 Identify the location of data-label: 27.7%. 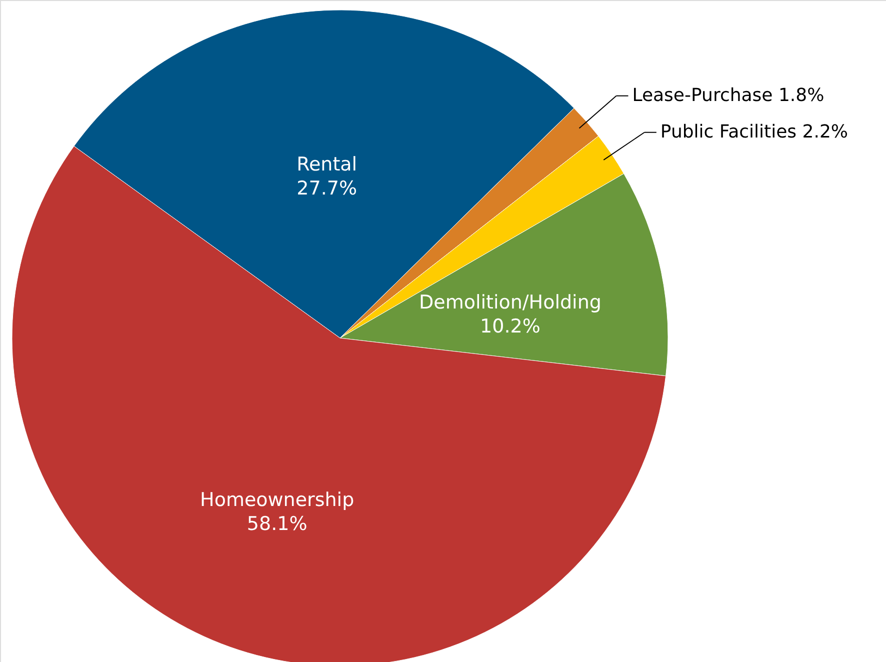
(327, 189).